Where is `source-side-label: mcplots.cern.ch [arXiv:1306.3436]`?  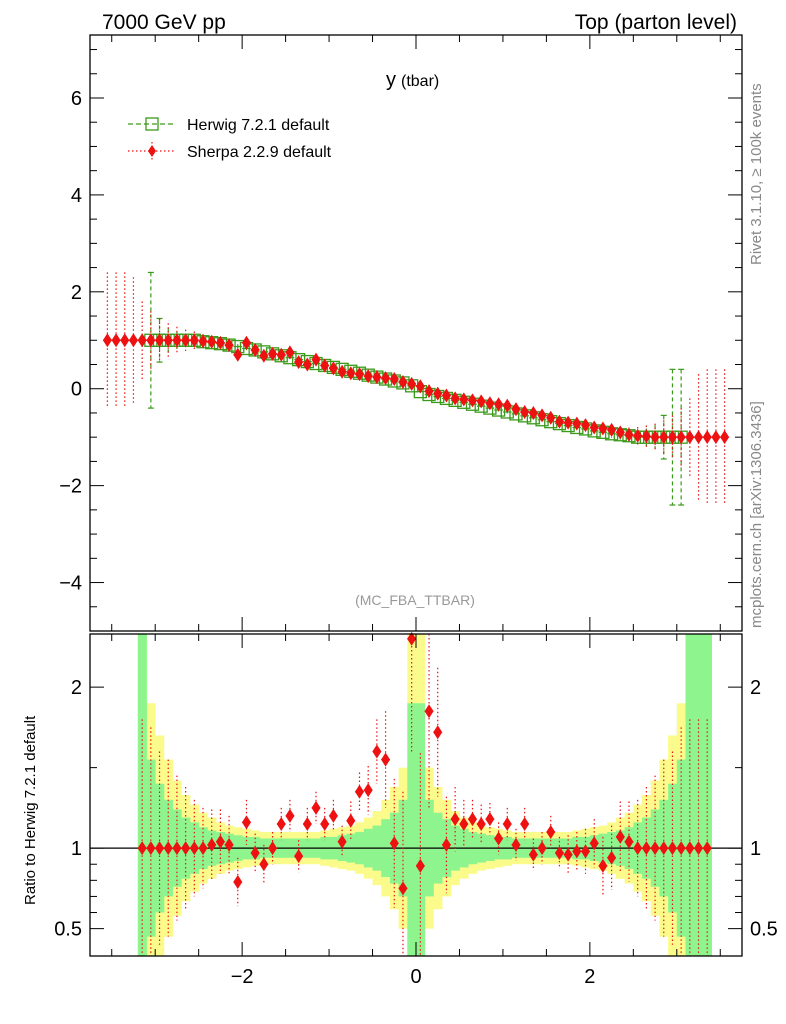
source-side-label: mcplots.cern.ch [arXiv:1306.3436] is located at coordinates (756, 514).